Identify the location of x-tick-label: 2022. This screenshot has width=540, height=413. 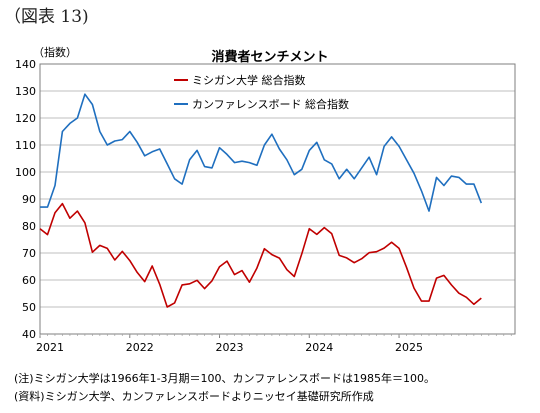
(140, 347).